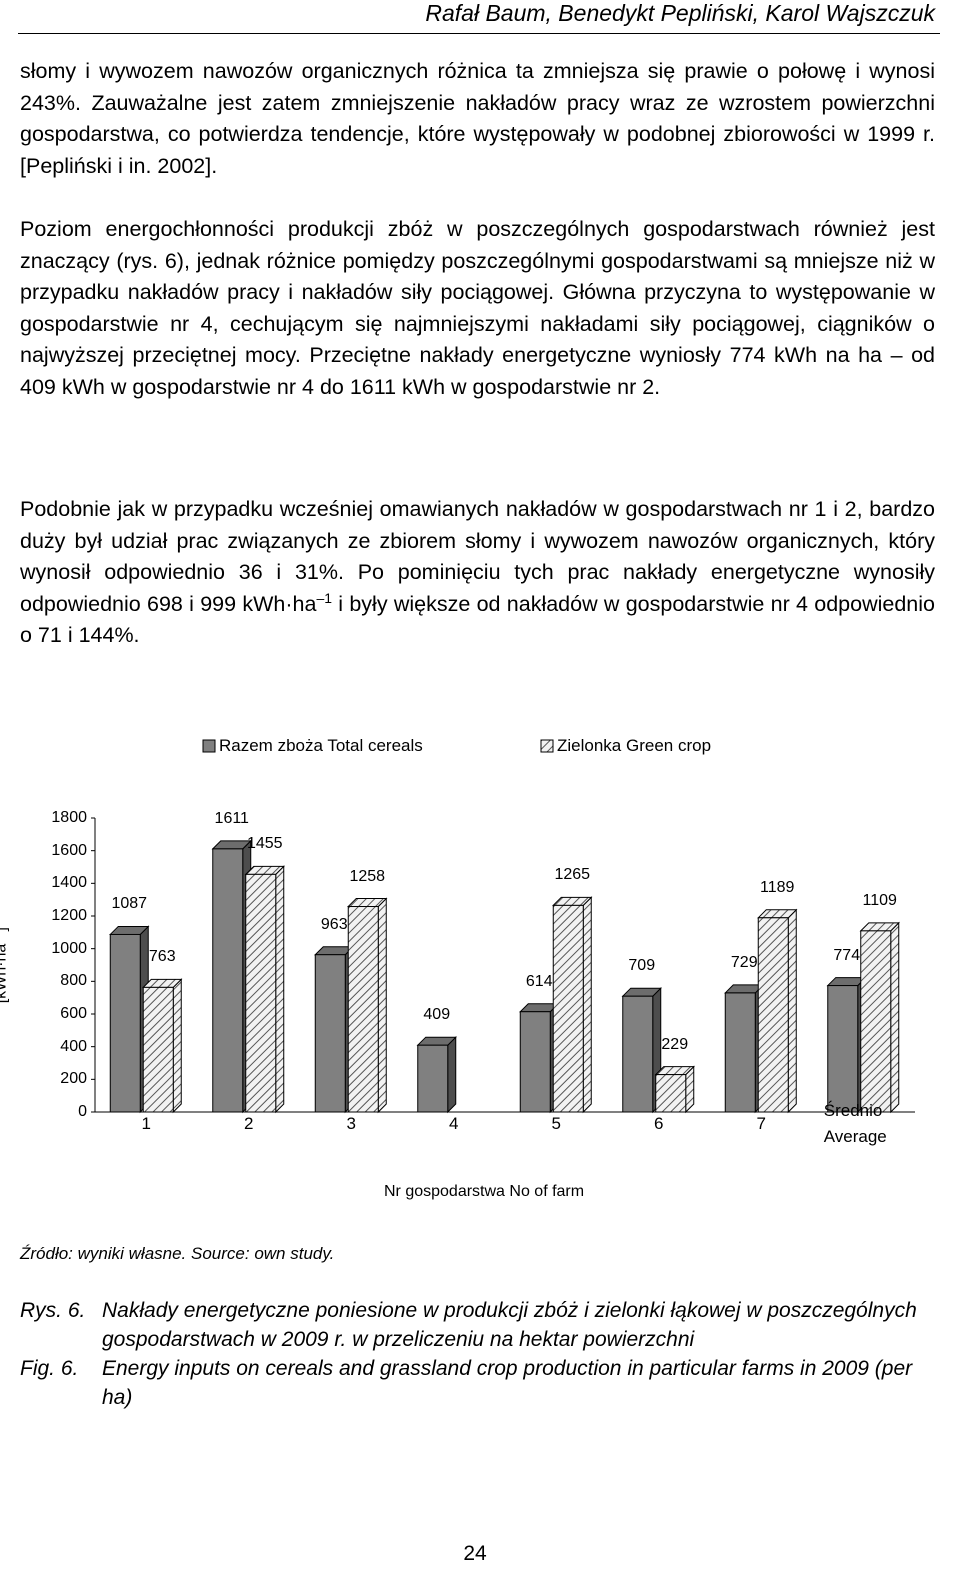  Describe the element at coordinates (5, 973) in the screenshot. I see `text: [kWh·ha` at that location.